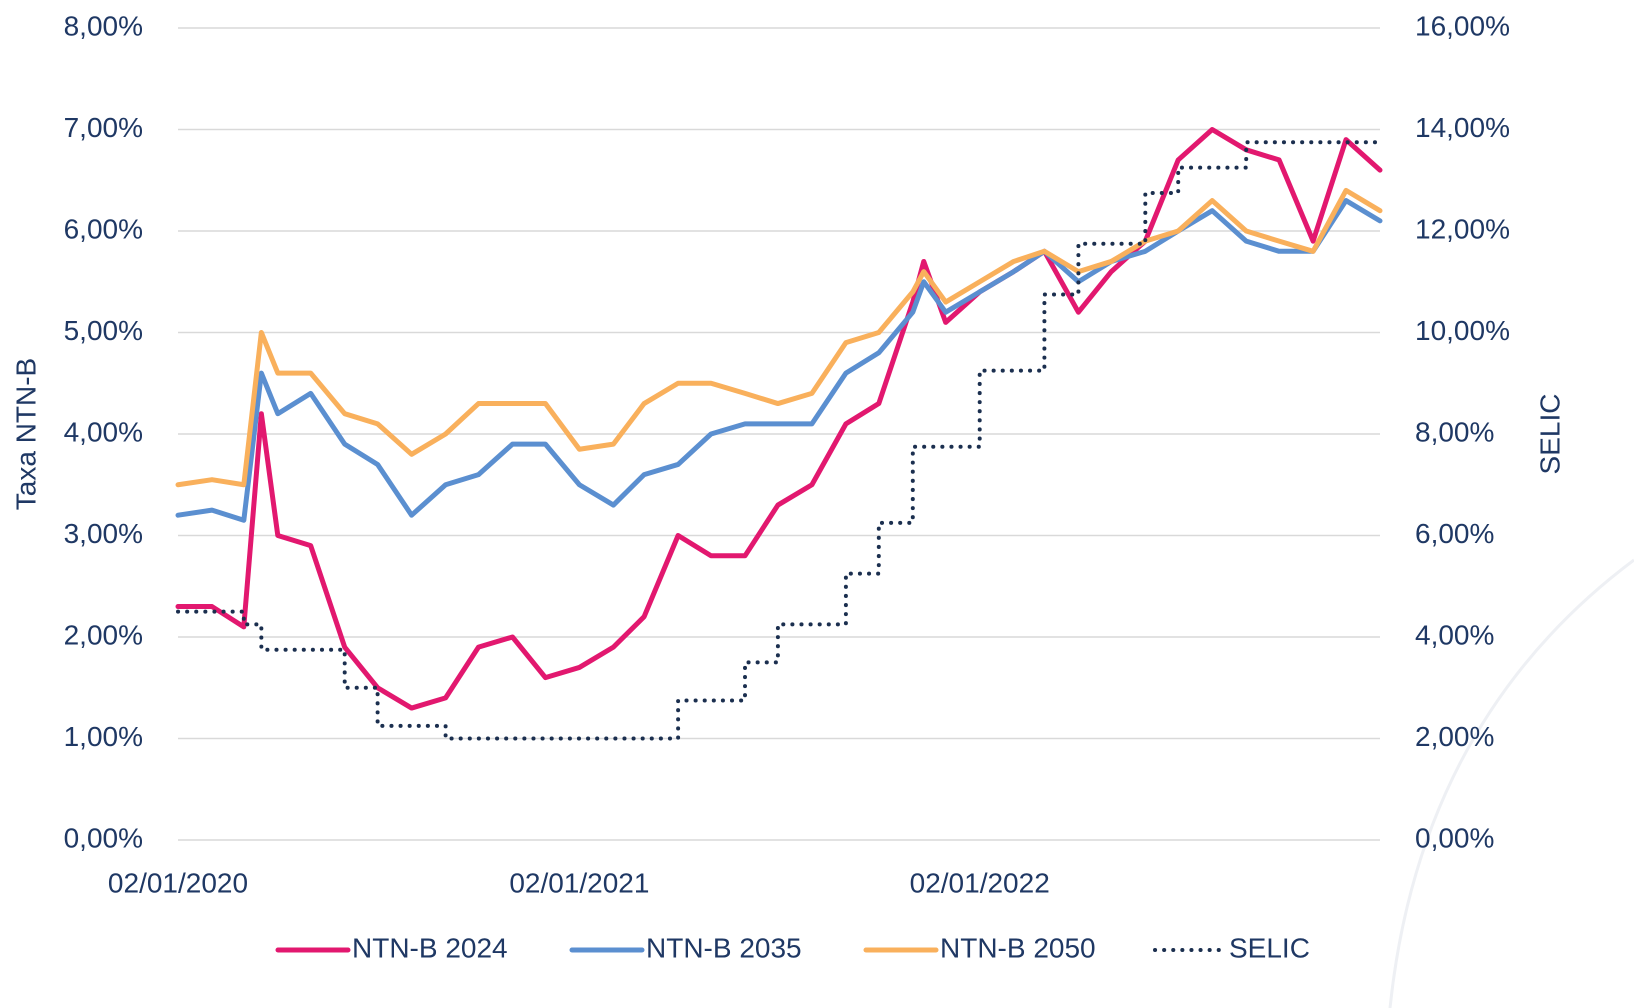 Image resolution: width=1634 pixels, height=1008 pixels. What do you see at coordinates (103, 127) in the screenshot?
I see `y-tick-label: 7,00%` at bounding box center [103, 127].